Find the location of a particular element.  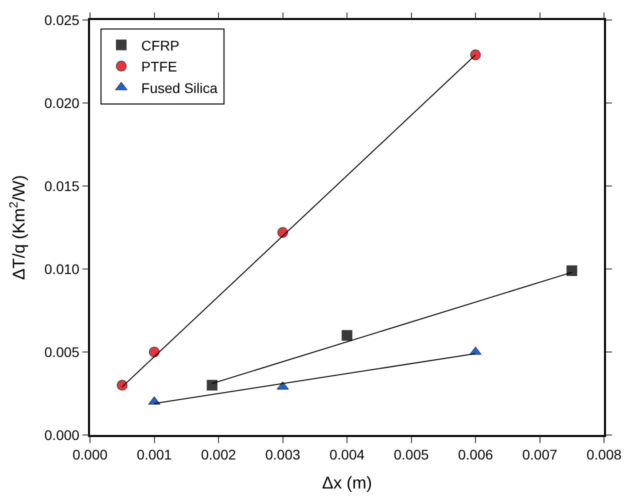

legend-label: Fused Silica is located at coordinates (179, 88).